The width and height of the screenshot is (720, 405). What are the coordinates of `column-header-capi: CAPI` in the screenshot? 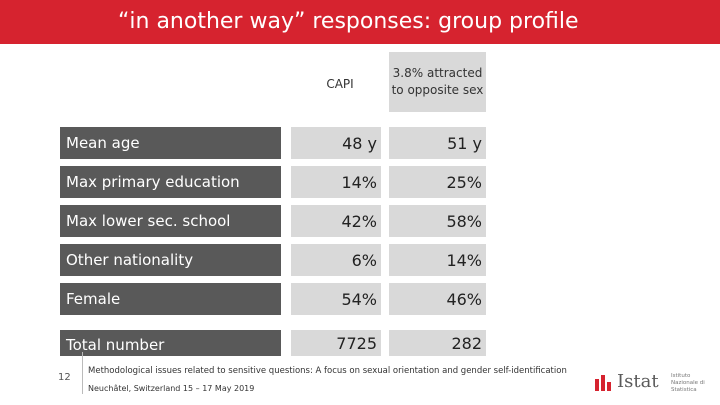 It's located at (340, 84).